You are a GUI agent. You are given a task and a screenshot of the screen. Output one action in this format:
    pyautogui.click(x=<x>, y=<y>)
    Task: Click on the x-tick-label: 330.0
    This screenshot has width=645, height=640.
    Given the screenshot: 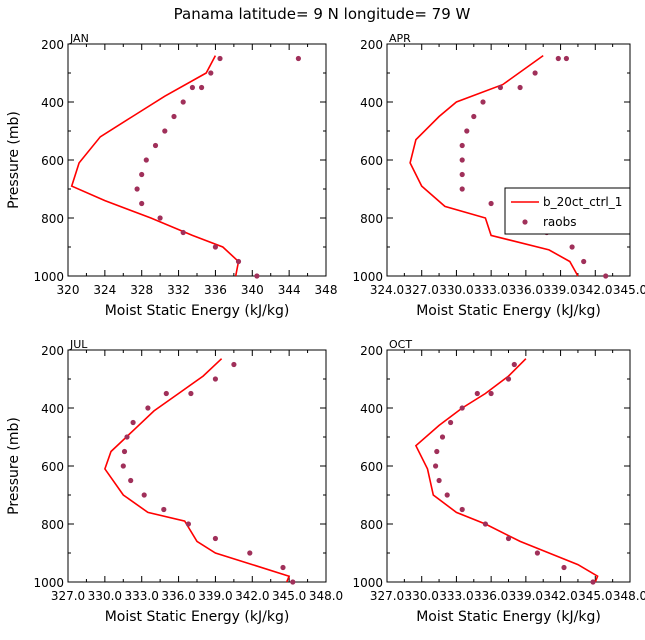 What is the action you would take?
    pyautogui.click(x=456, y=290)
    